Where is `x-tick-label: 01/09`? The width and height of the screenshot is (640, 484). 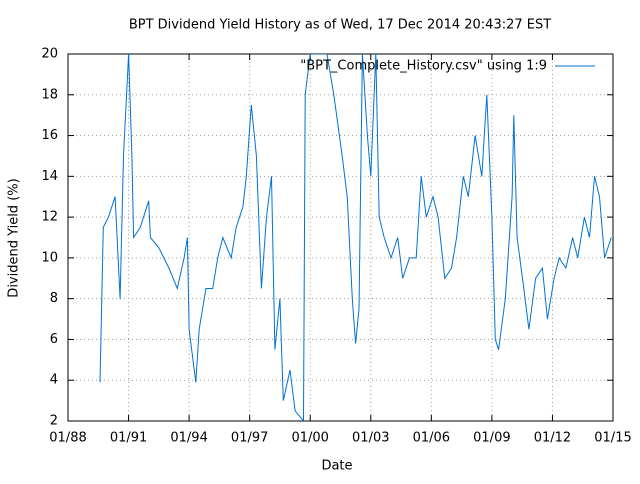
x-tick-label: 01/09 is located at coordinates (491, 438).